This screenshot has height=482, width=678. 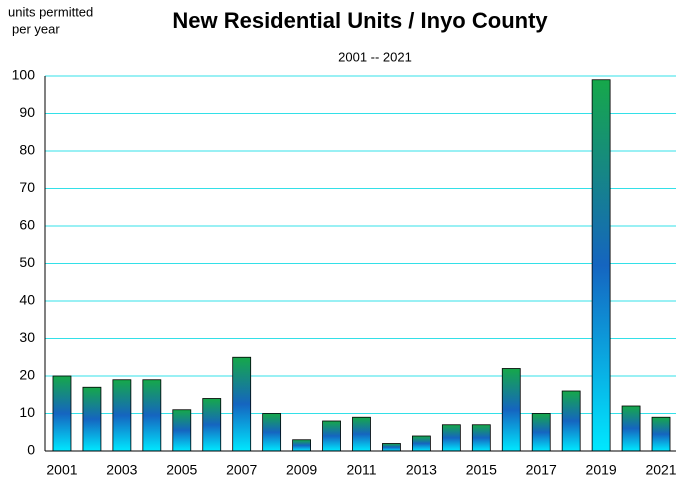 What do you see at coordinates (27, 375) in the screenshot?
I see `y-tick-label: 20` at bounding box center [27, 375].